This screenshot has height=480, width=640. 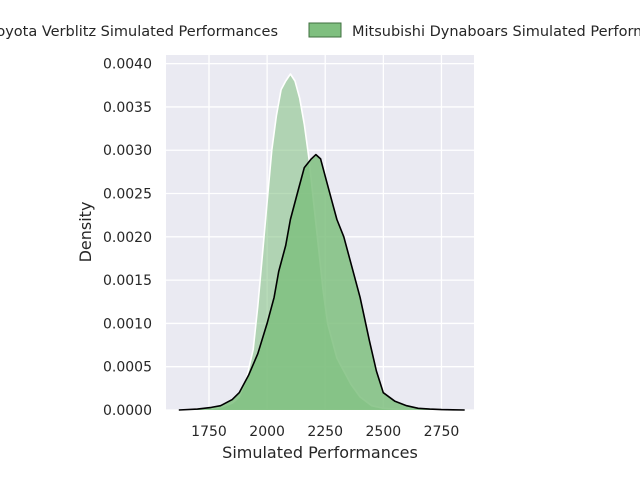 What do you see at coordinates (127, 151) in the screenshot?
I see `y-tick-label: 0.0030` at bounding box center [127, 151].